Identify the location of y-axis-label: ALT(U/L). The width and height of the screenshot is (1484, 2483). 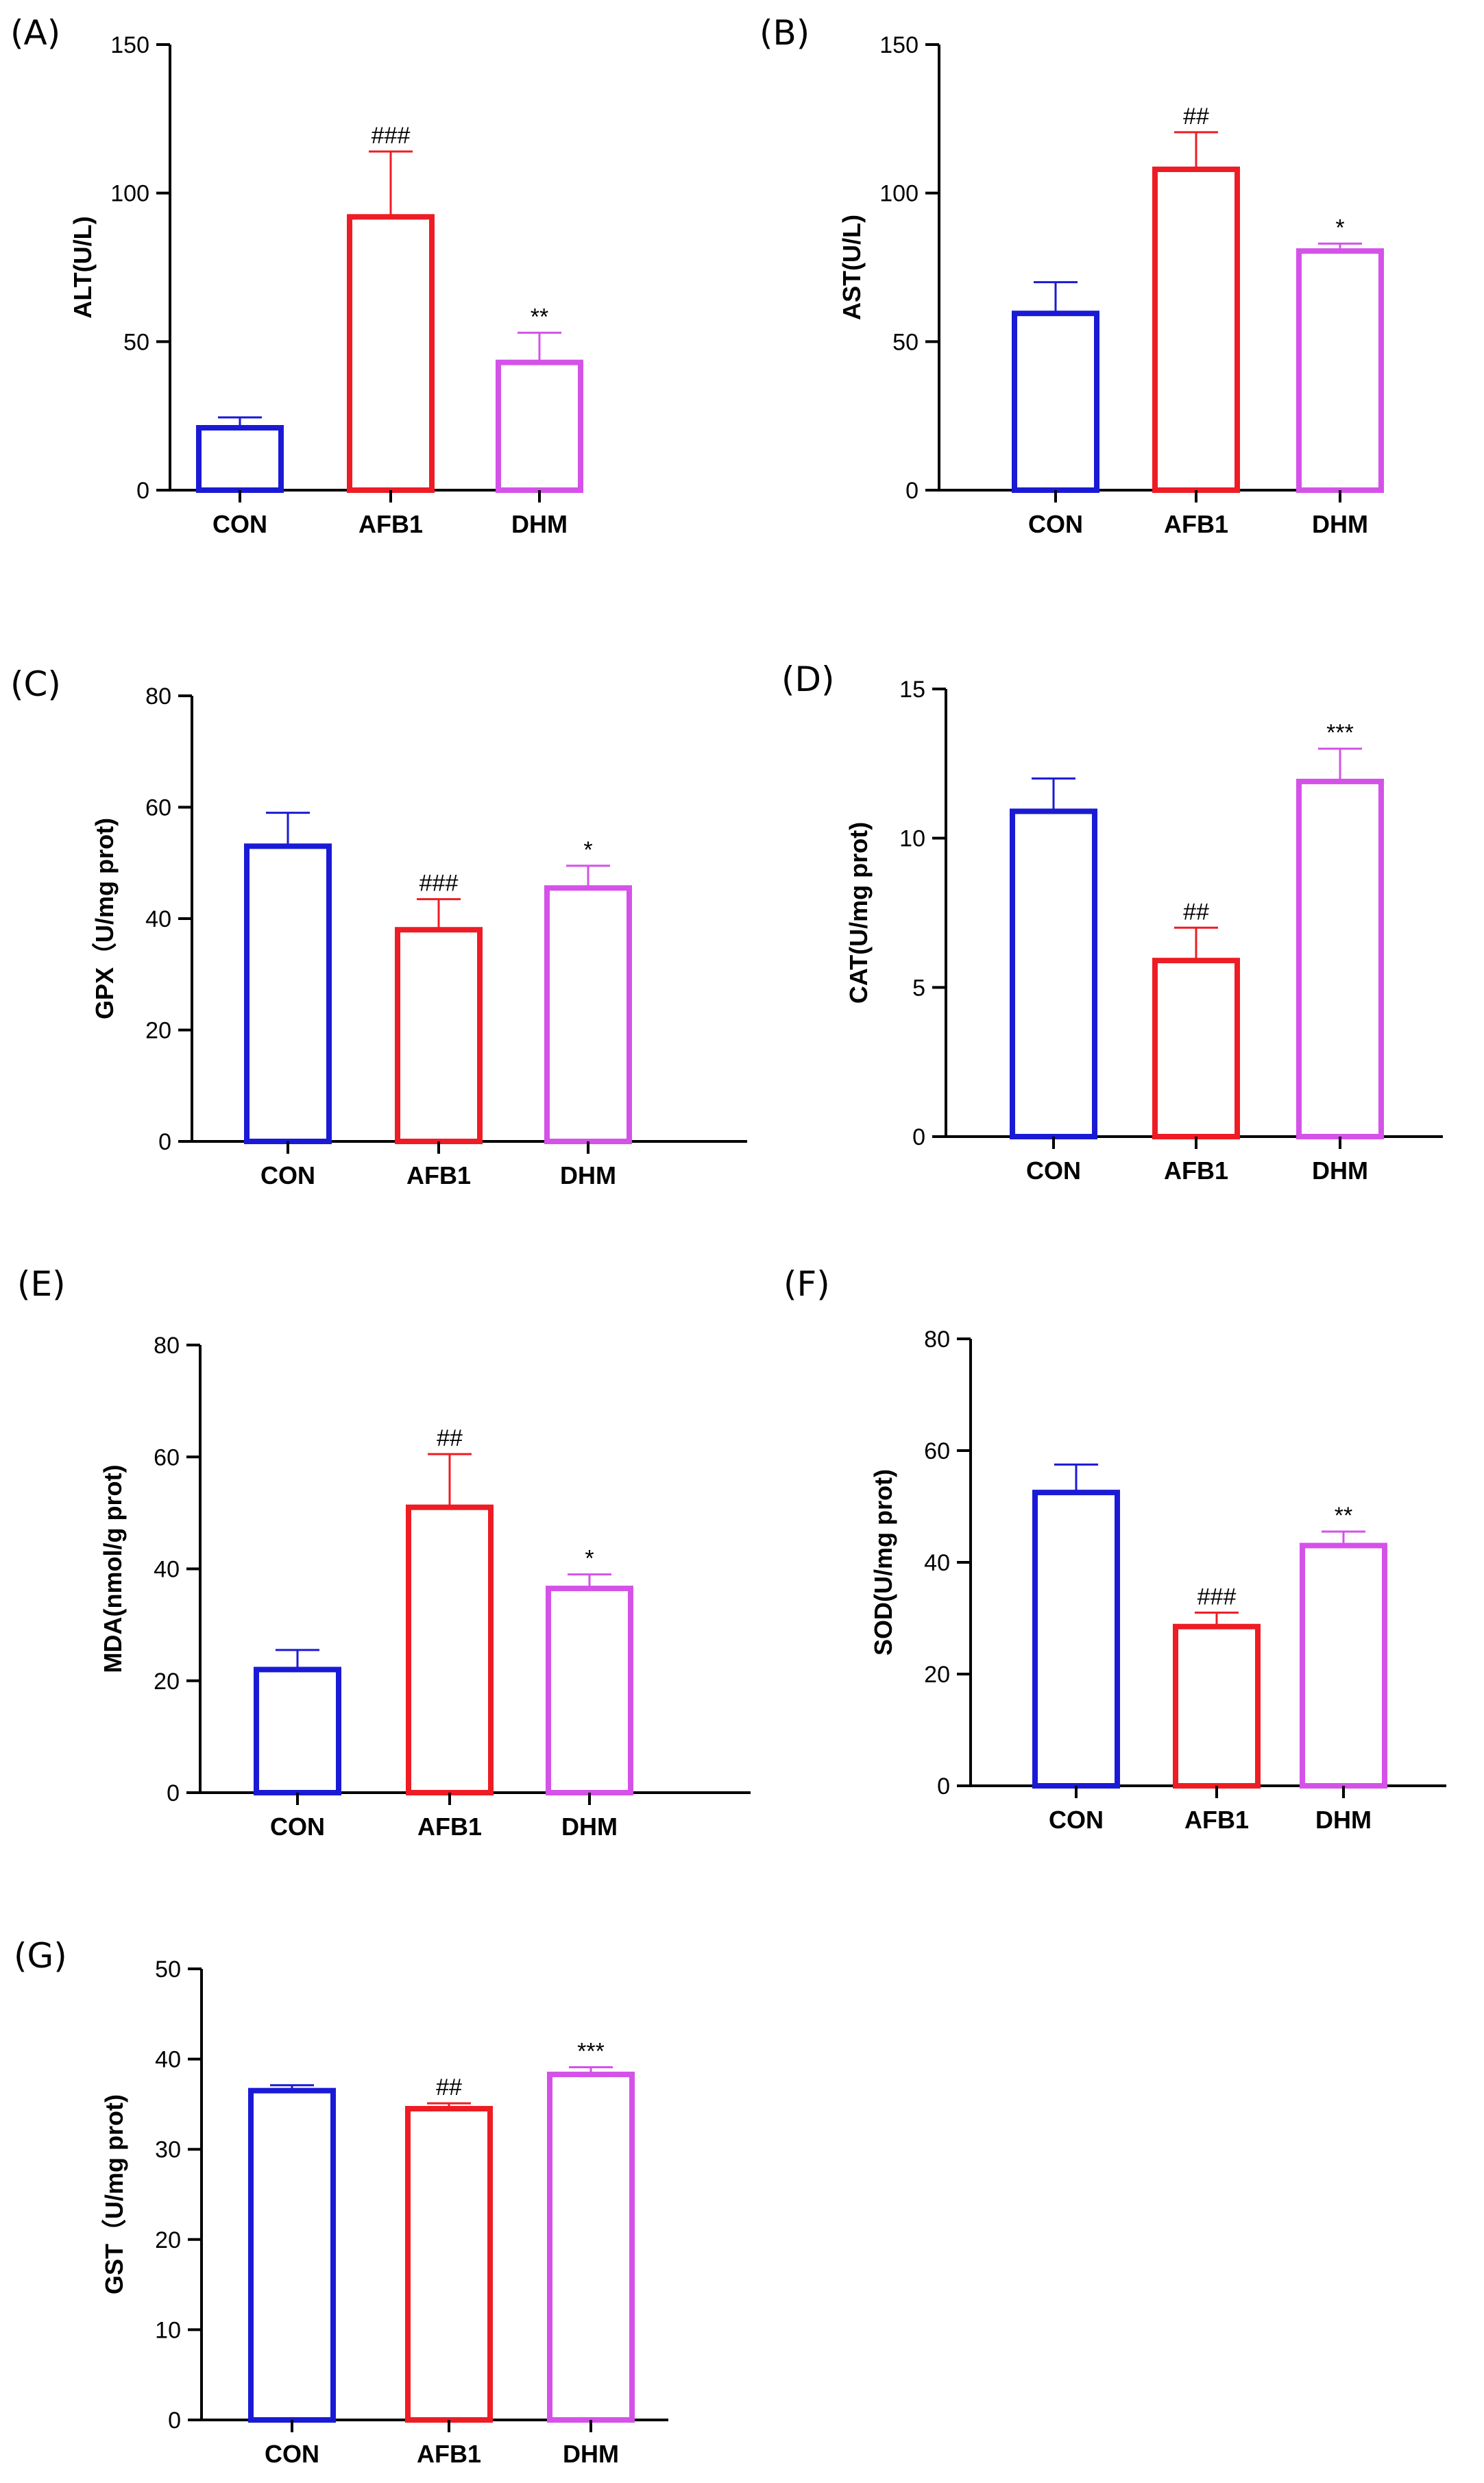
(83, 267).